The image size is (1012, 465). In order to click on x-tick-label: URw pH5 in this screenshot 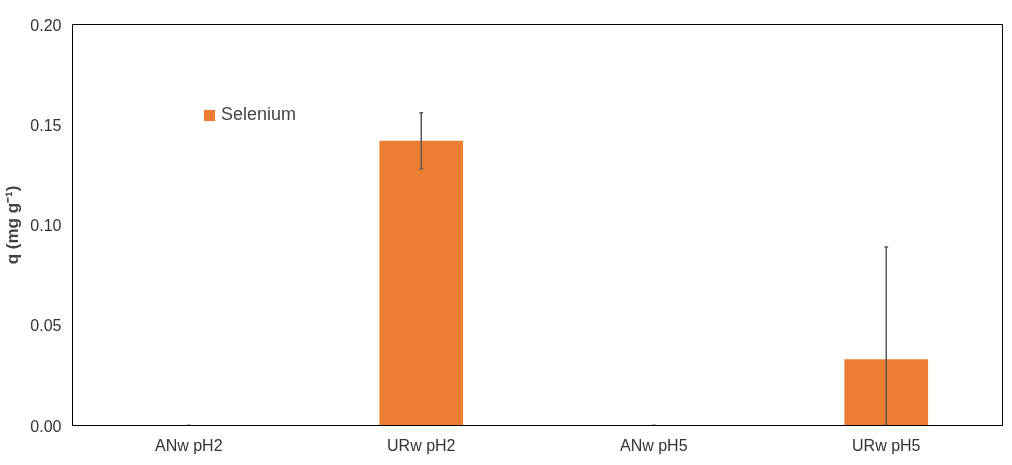, I will do `click(886, 445)`.